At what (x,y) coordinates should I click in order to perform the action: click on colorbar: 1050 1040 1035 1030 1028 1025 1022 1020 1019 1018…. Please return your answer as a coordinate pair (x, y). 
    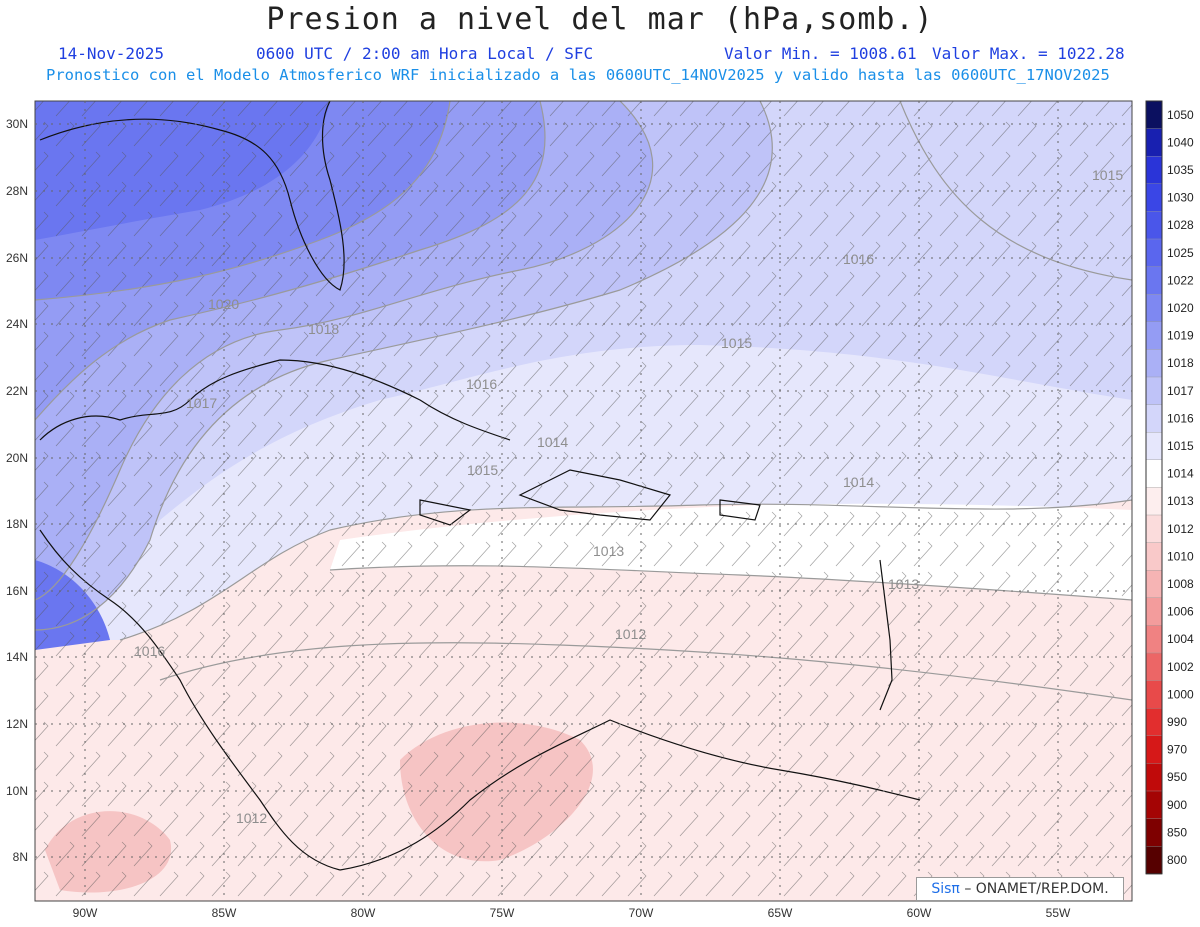
    Looking at the image, I should click on (1169, 487).